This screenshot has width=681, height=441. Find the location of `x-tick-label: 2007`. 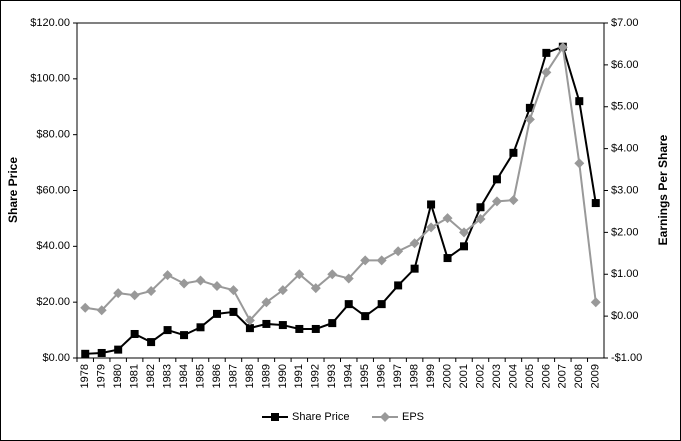

x-tick-label: 2007 is located at coordinates (563, 376).